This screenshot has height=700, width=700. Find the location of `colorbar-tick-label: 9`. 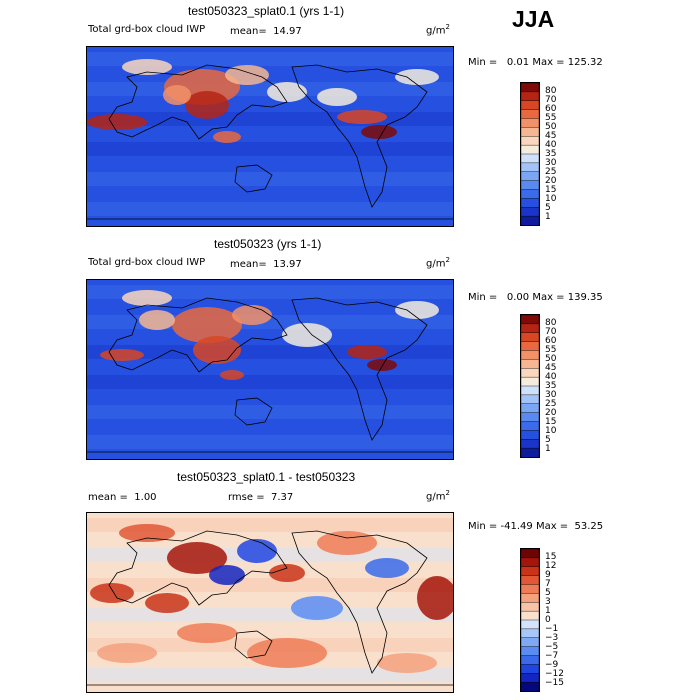

colorbar-tick-label: 9 is located at coordinates (548, 574).